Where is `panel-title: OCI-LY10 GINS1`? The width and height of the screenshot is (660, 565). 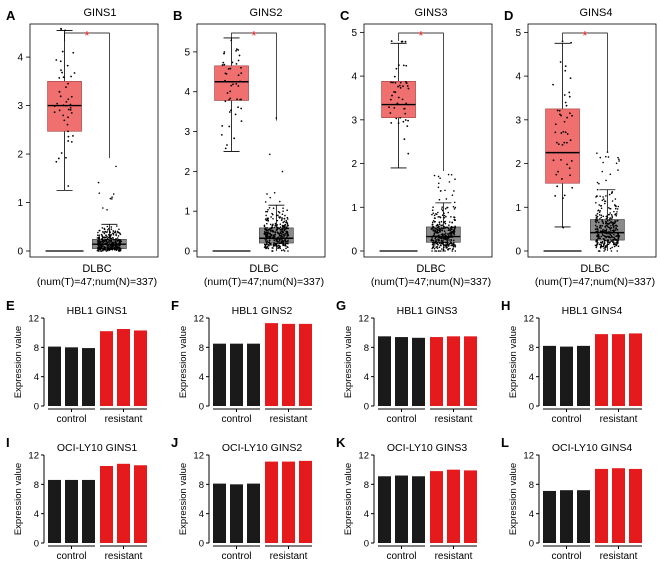 panel-title: OCI-LY10 GINS1 is located at coordinates (97, 448).